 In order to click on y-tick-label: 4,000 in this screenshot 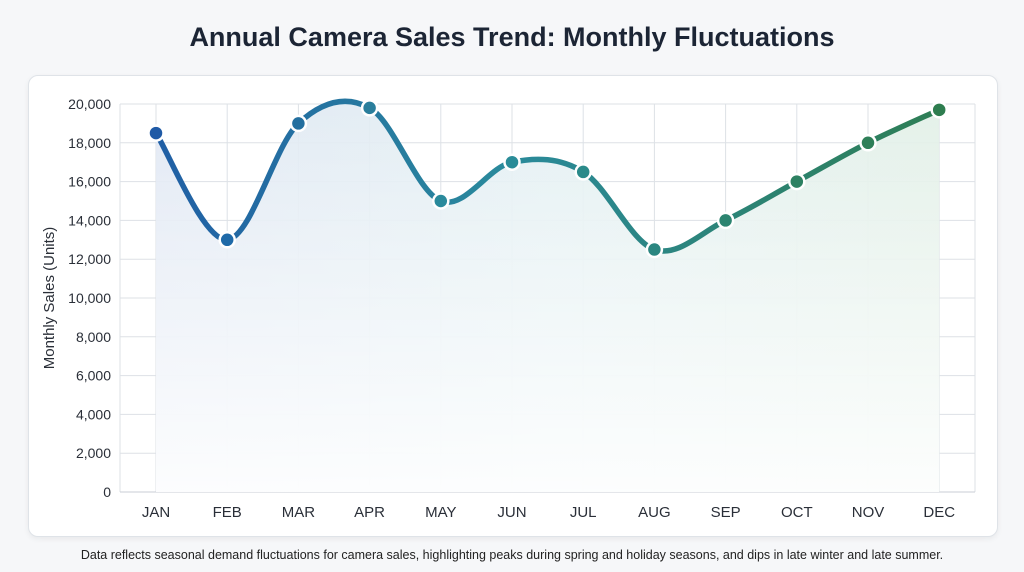, I will do `click(93, 414)`.